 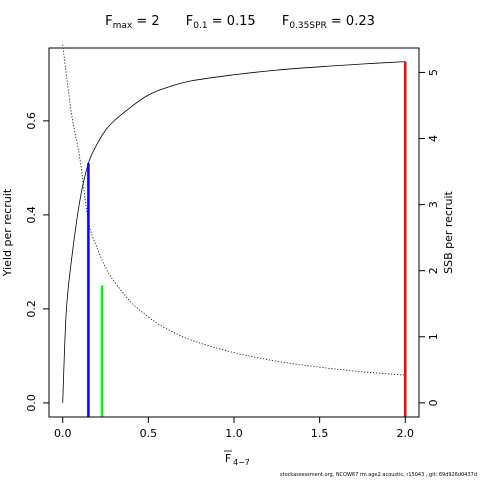 I want to click on y2-tick-label: 4, so click(x=433, y=138).